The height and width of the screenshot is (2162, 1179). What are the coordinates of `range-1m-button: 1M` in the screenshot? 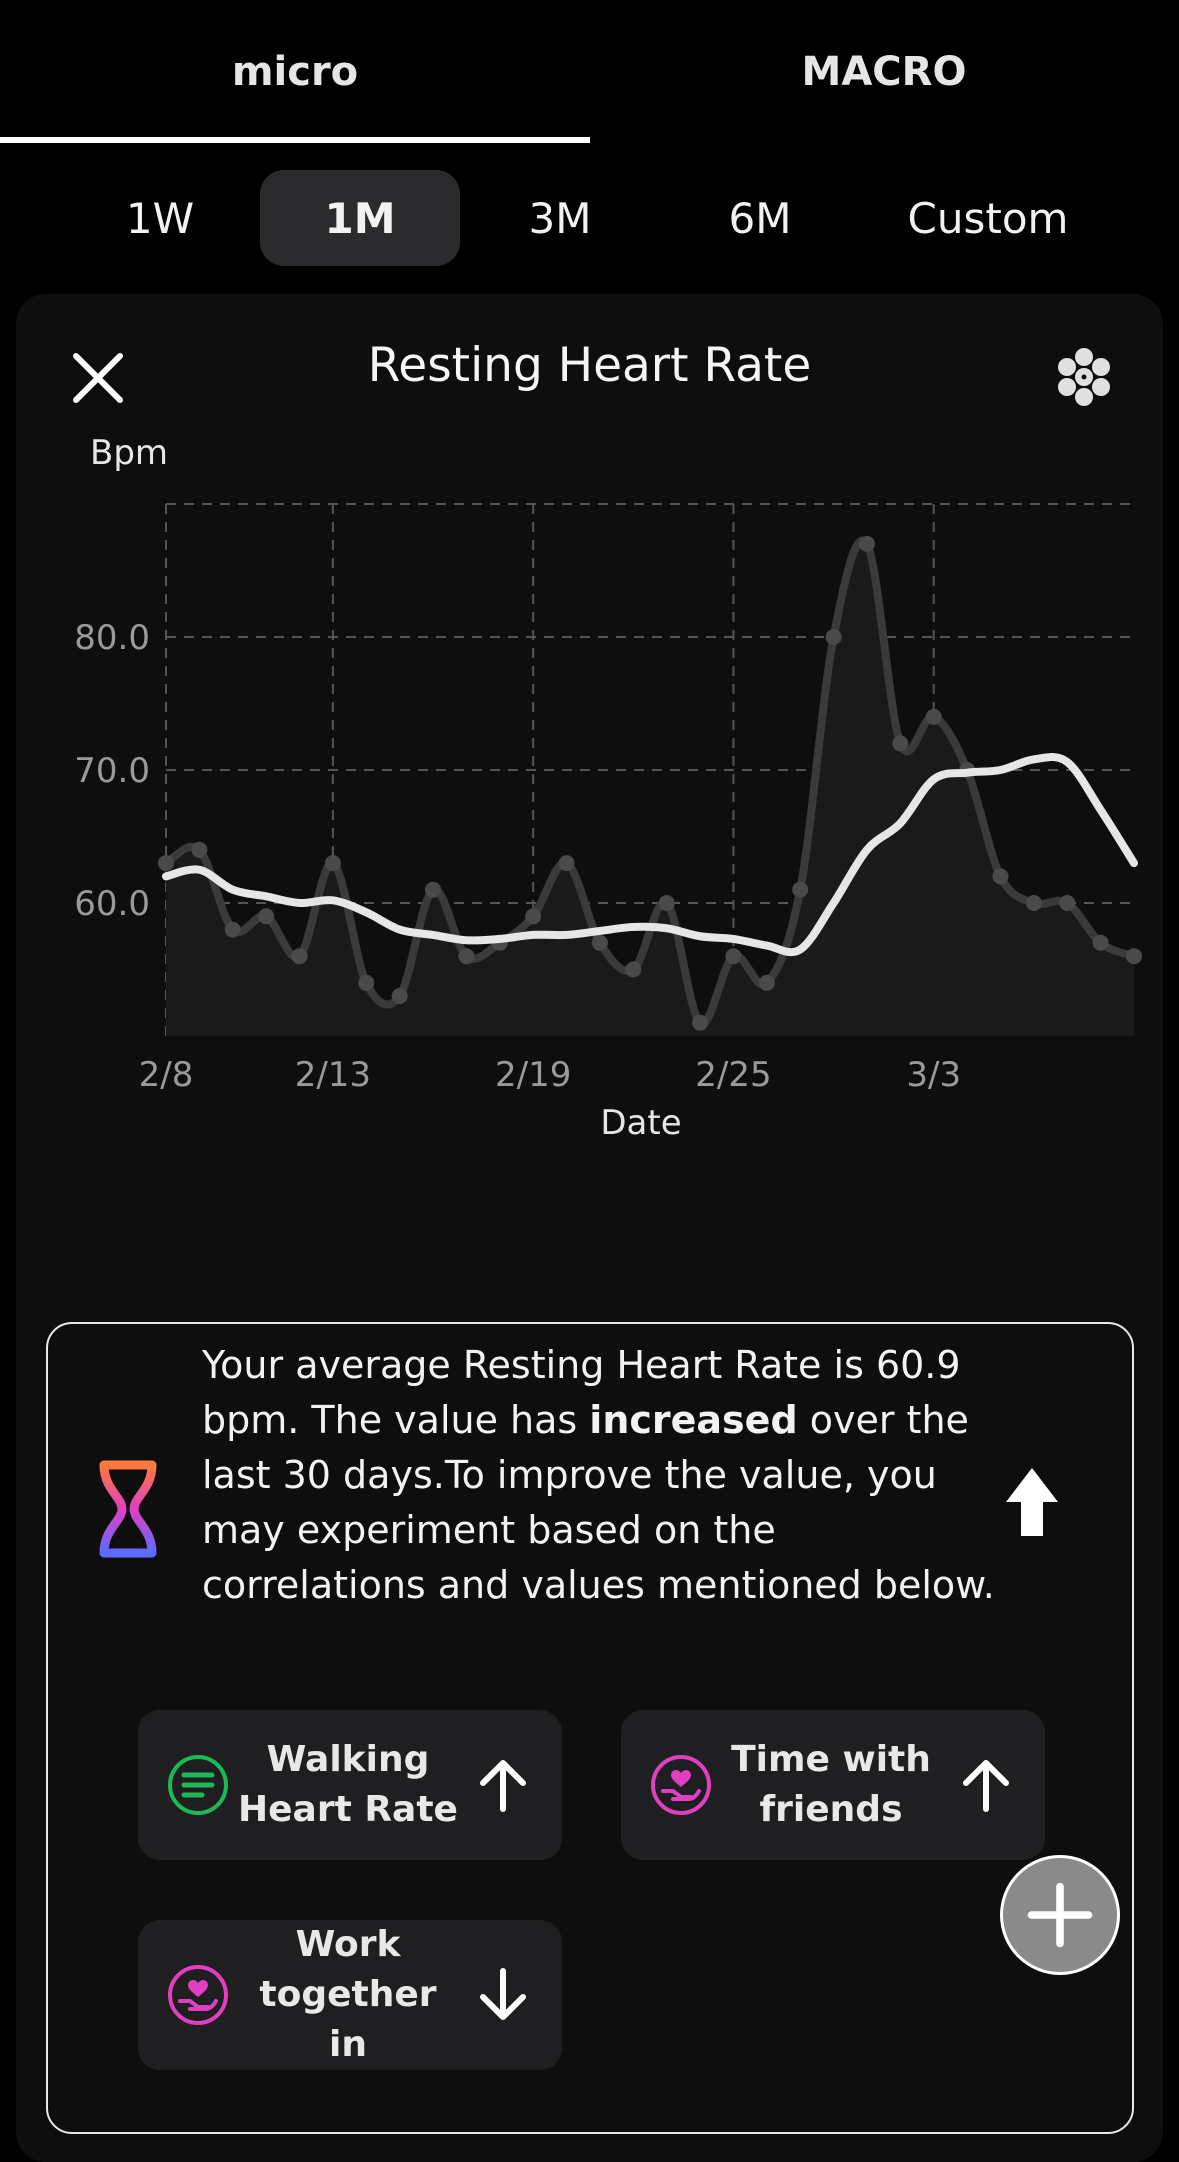 It's located at (360, 218).